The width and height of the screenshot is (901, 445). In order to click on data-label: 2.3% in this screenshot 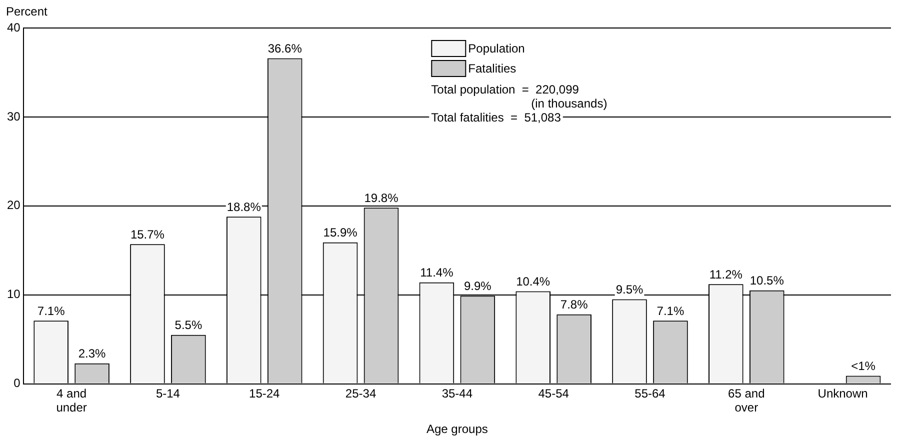, I will do `click(92, 353)`.